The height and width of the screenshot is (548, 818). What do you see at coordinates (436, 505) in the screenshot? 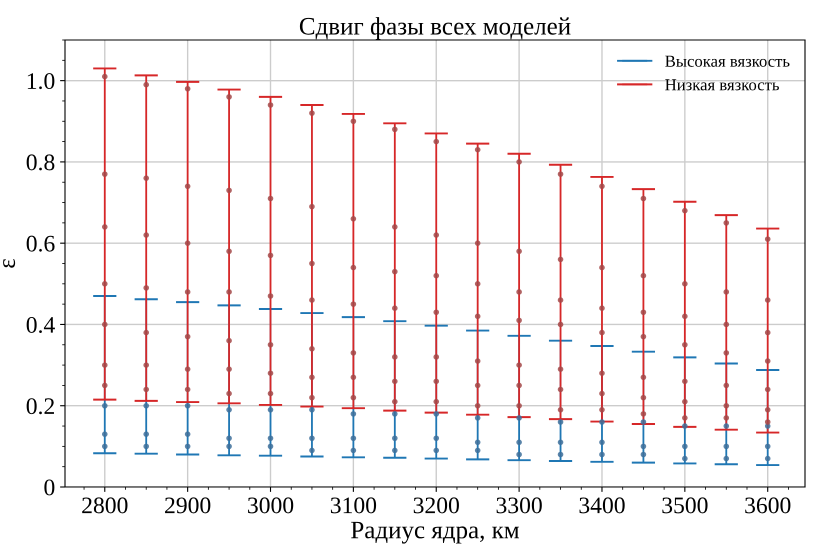
I see `x-tick-label: 3200` at bounding box center [436, 505].